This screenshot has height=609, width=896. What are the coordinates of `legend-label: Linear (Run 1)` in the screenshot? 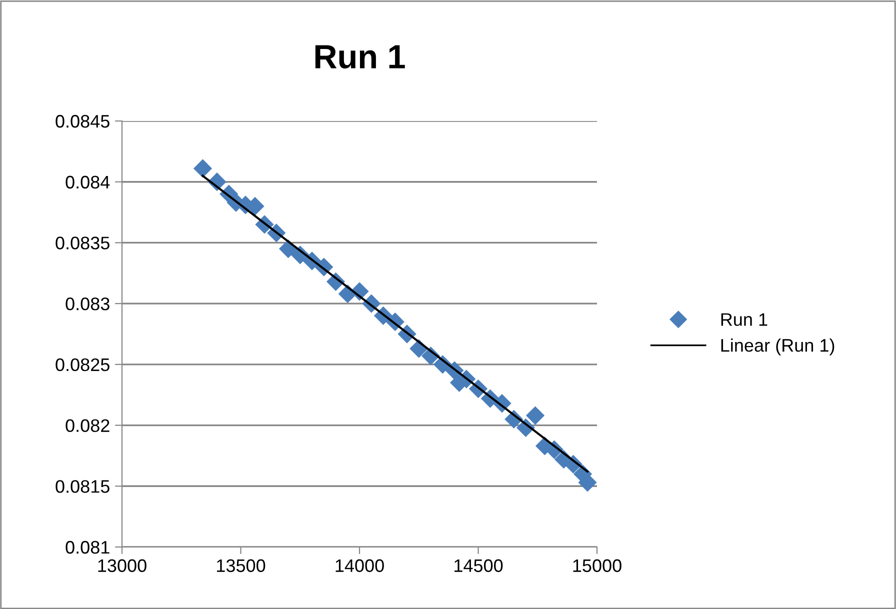 It's located at (777, 347).